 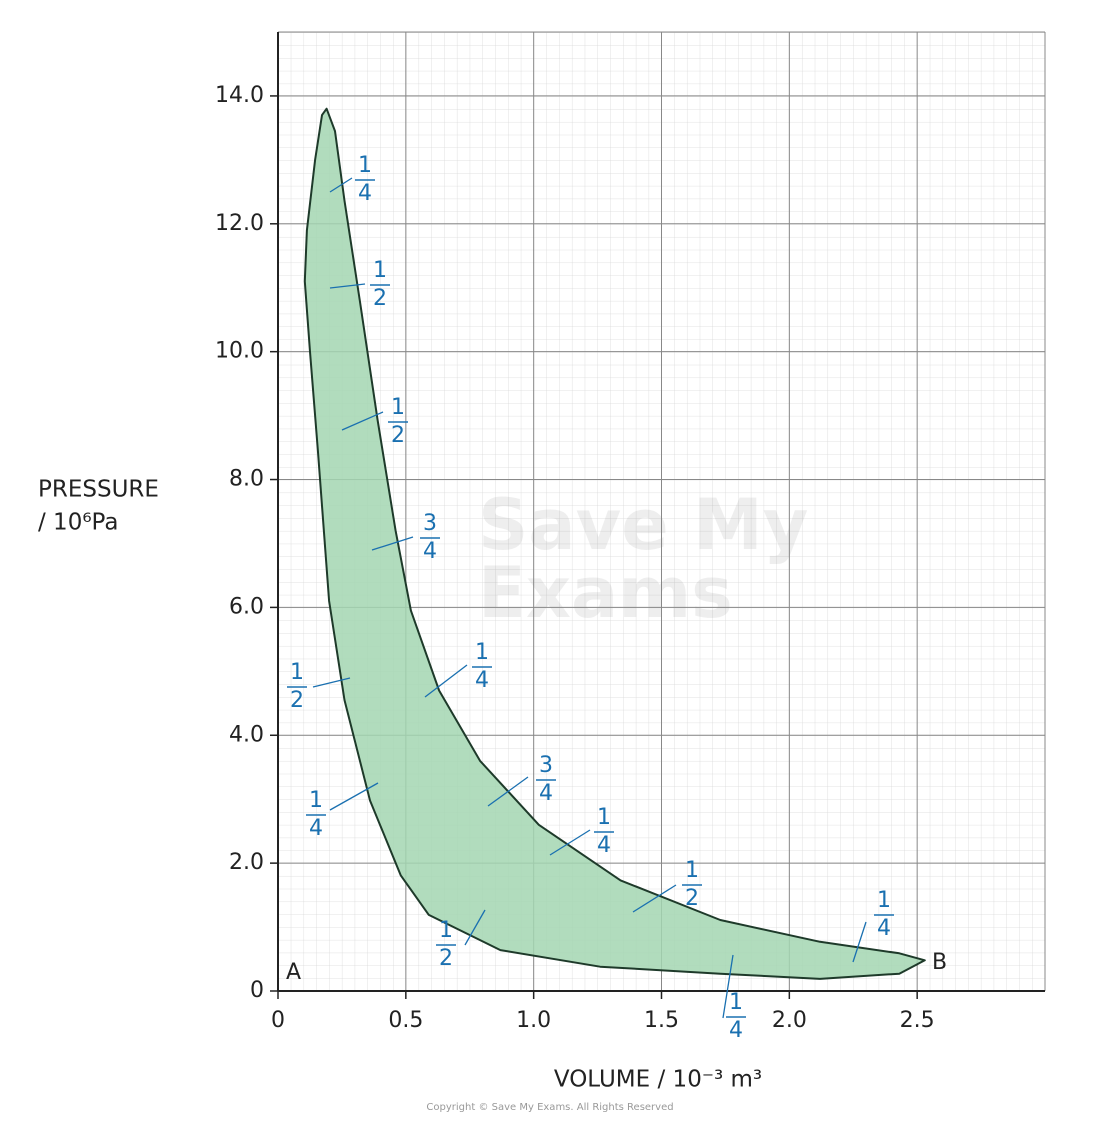 What do you see at coordinates (239, 95) in the screenshot?
I see `y-tick-label: 14.0` at bounding box center [239, 95].